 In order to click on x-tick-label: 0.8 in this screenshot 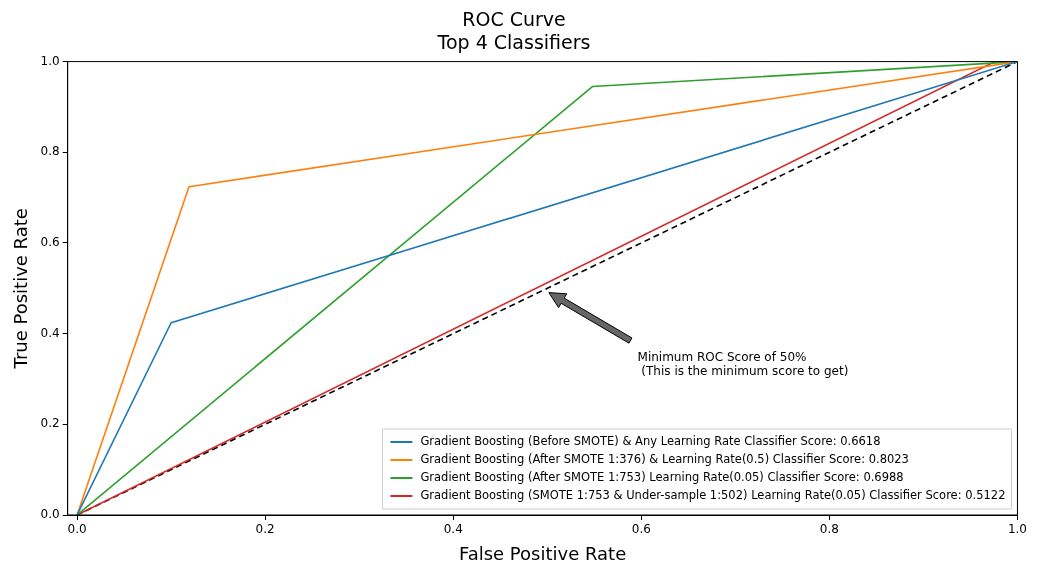, I will do `click(829, 529)`.